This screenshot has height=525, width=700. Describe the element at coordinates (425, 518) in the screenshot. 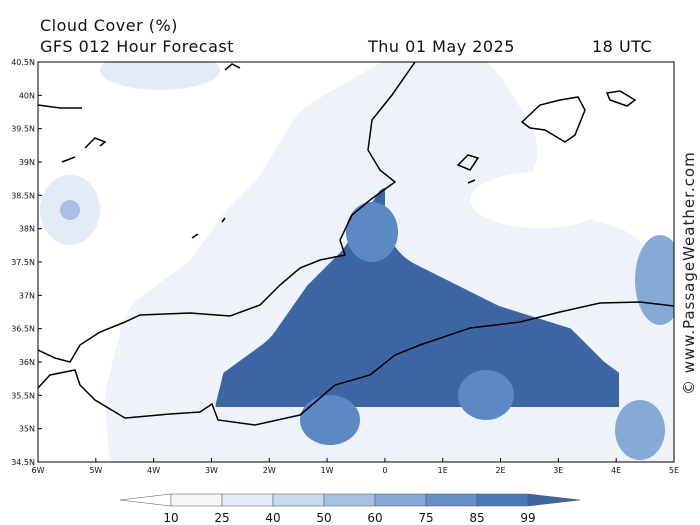

I see `colorbar-label: 75` at that location.